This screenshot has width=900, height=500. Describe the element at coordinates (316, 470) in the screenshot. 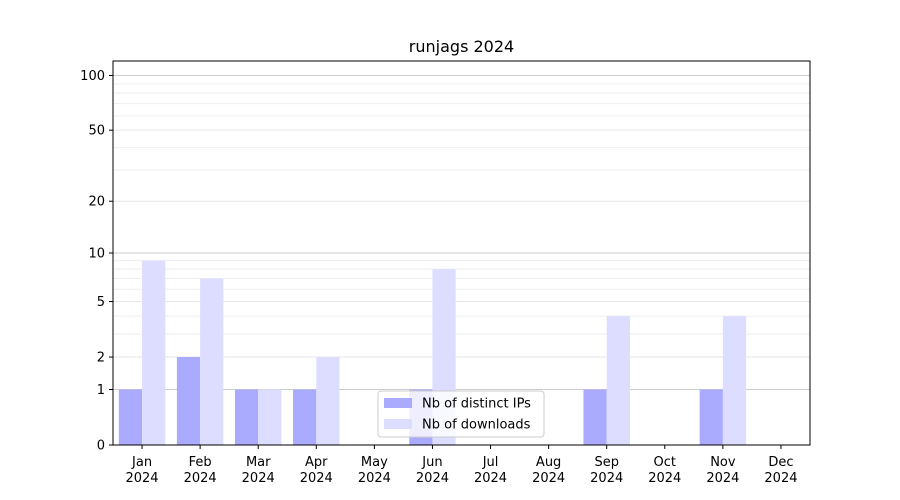

I see `x-tick-label: Apr 2024` at that location.